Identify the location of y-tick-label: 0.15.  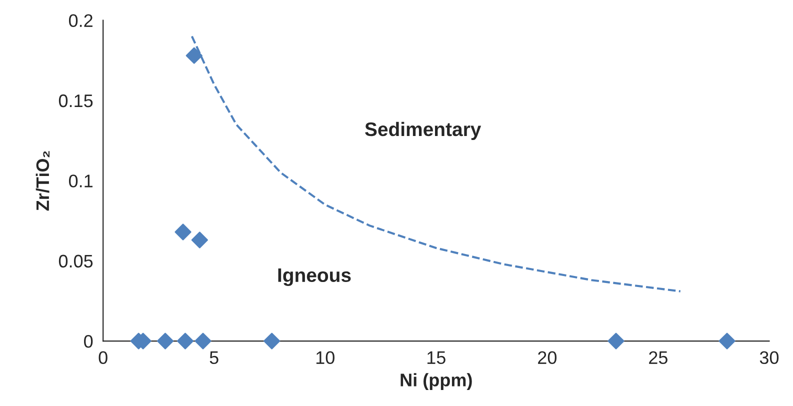
(75, 101).